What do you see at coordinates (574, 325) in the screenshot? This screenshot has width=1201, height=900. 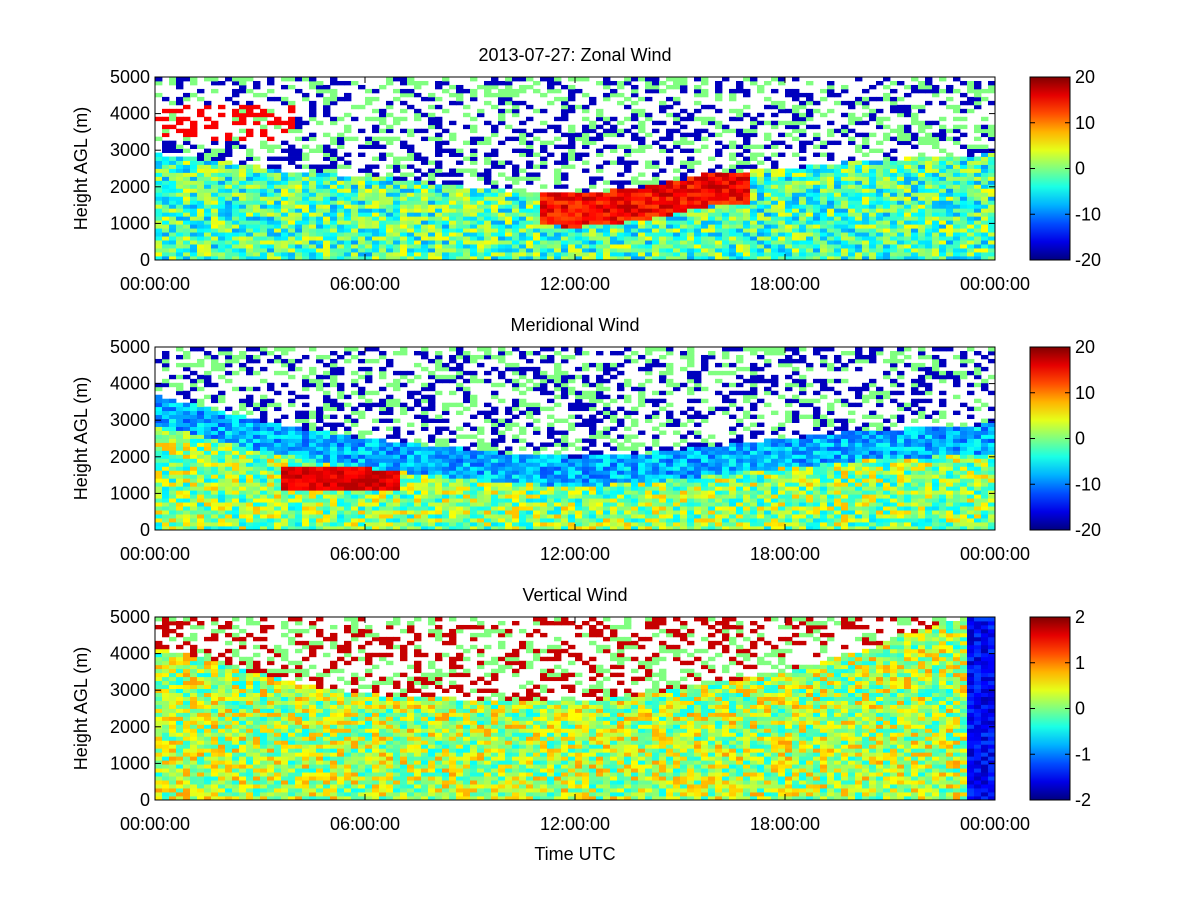 I see `panel-title: Meridional Wind` at bounding box center [574, 325].